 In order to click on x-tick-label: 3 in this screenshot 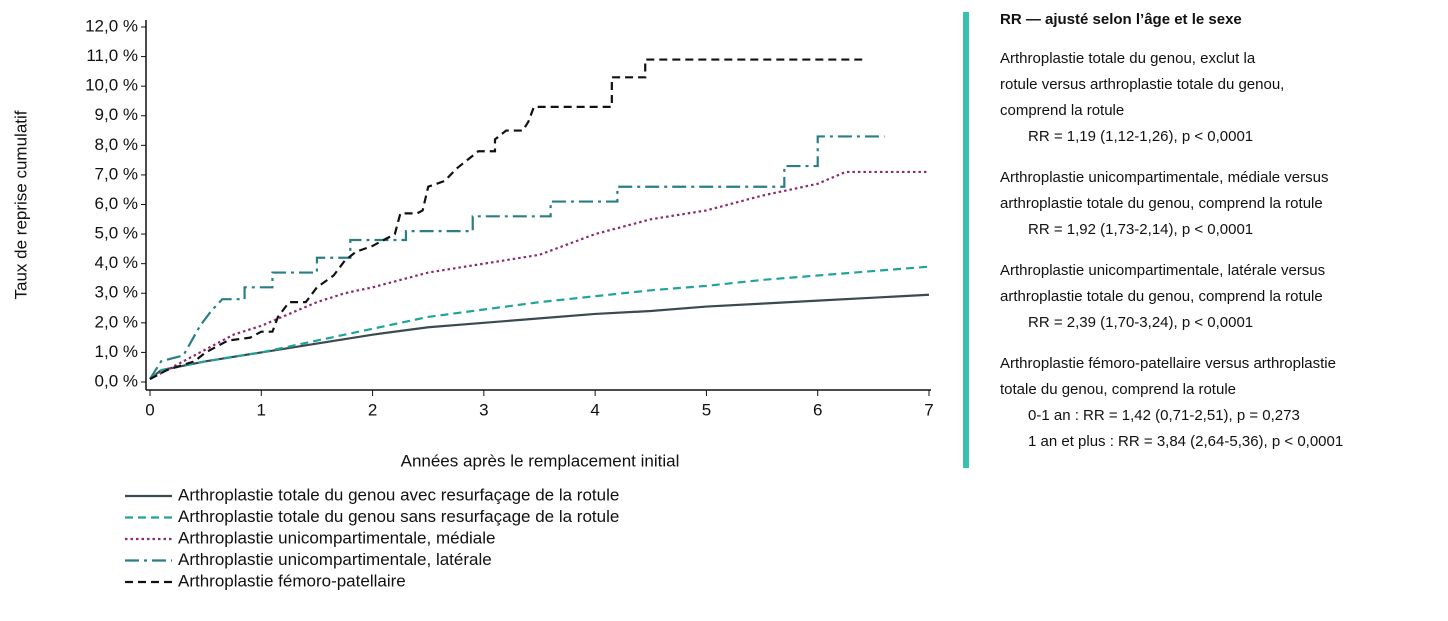, I will do `click(483, 409)`.